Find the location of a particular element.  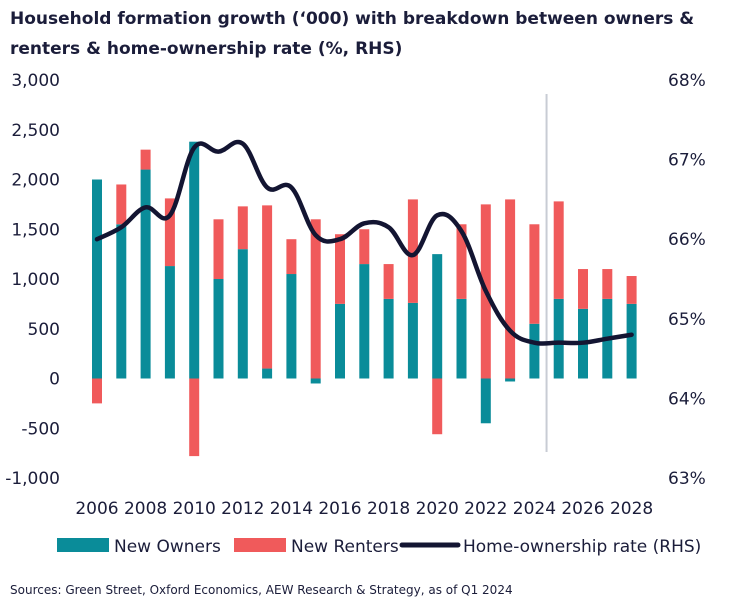

legend-label-rate: Home-ownership rate (RHS) is located at coordinates (582, 547).